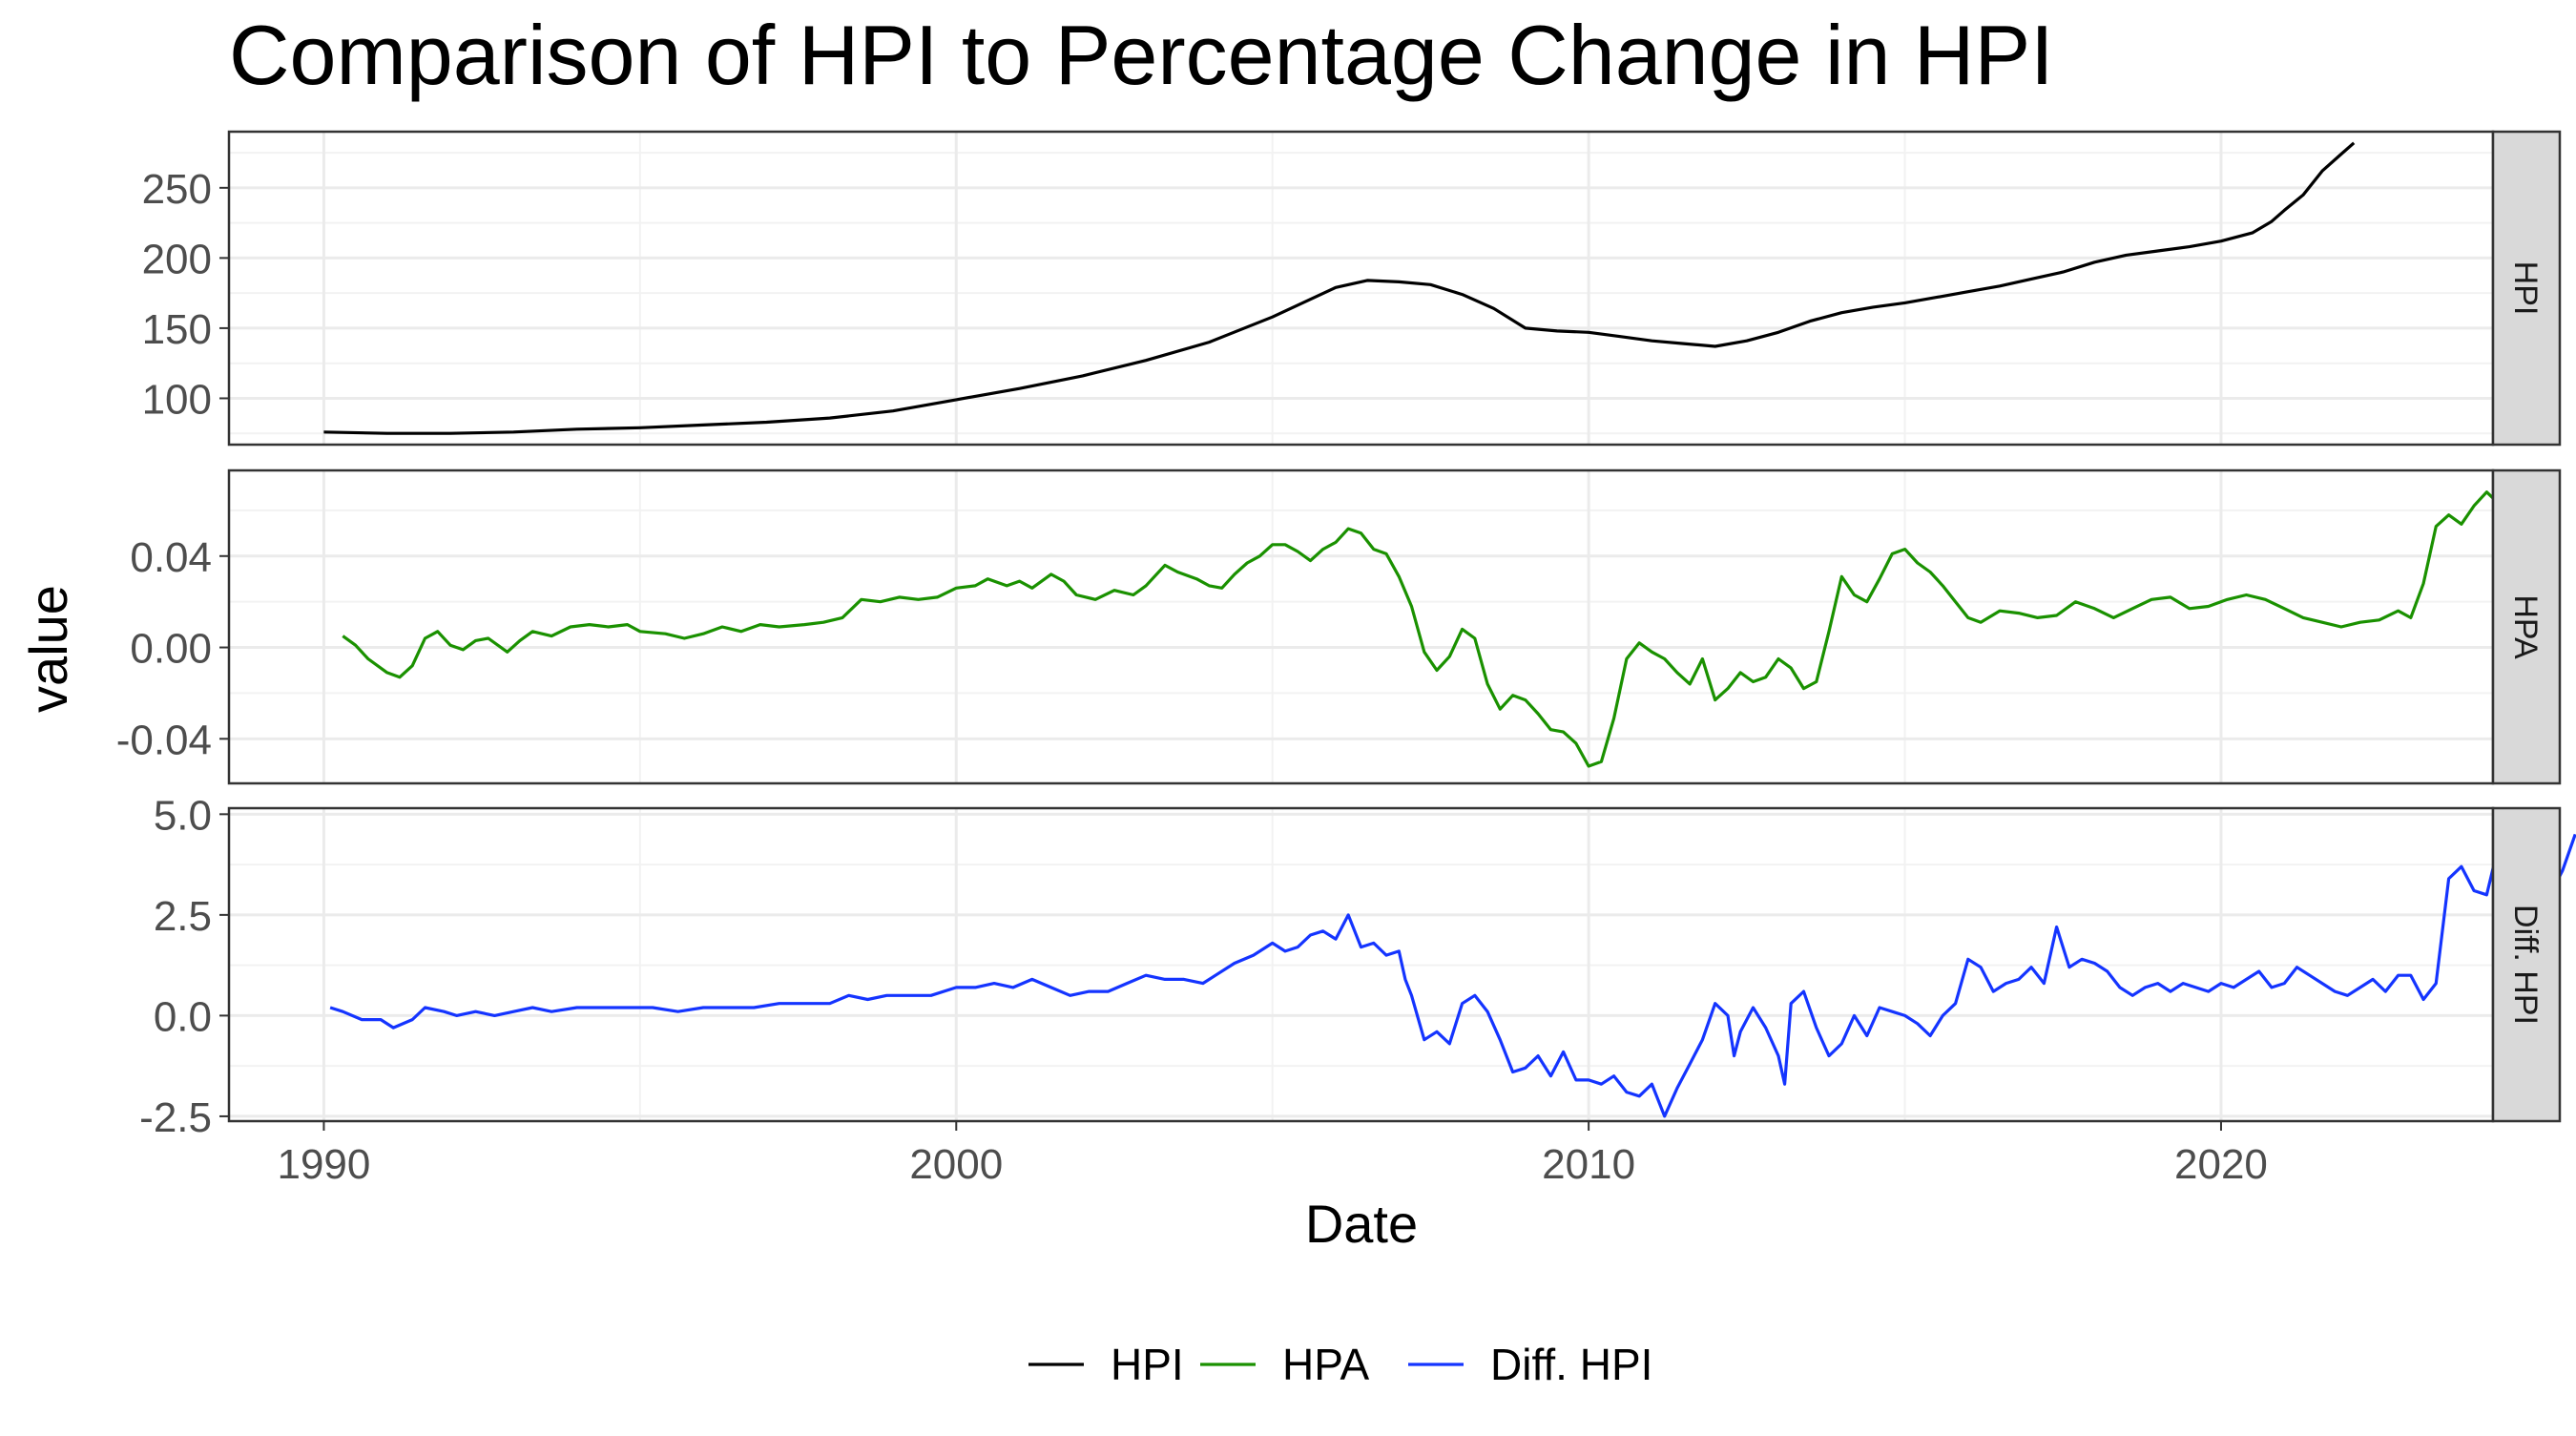 This screenshot has width=2576, height=1436. I want to click on legend: HPI HPA Diff. HPI, so click(1340, 1364).